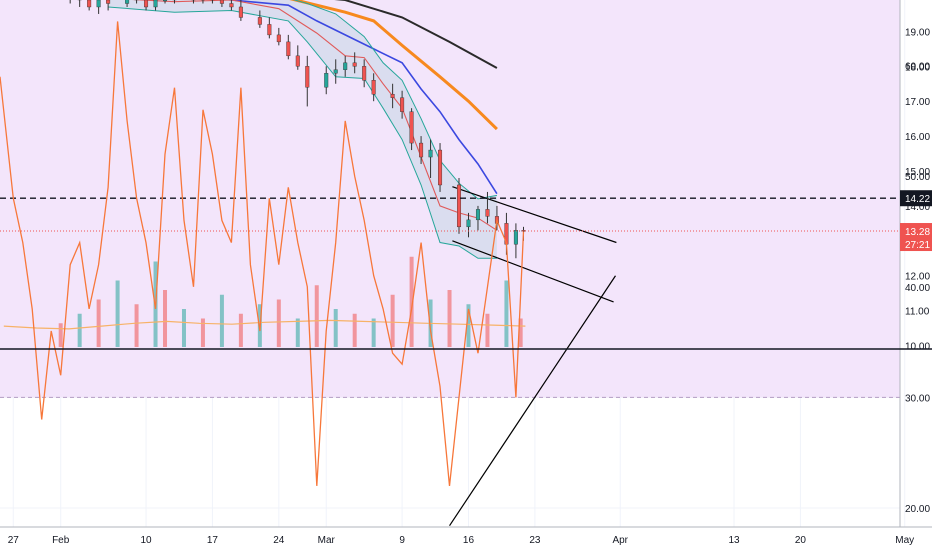 The width and height of the screenshot is (932, 555). I want to click on time-tick-label: Mar, so click(327, 540).